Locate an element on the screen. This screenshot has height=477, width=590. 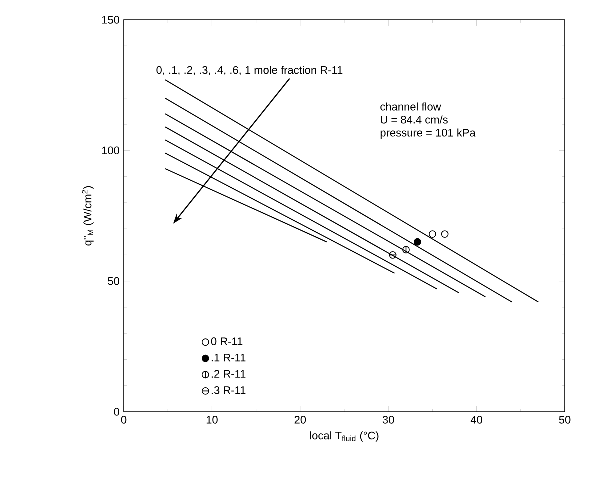
x-axis-title: local T$_{fluid}$ (°C) is located at coordinates (344, 437).